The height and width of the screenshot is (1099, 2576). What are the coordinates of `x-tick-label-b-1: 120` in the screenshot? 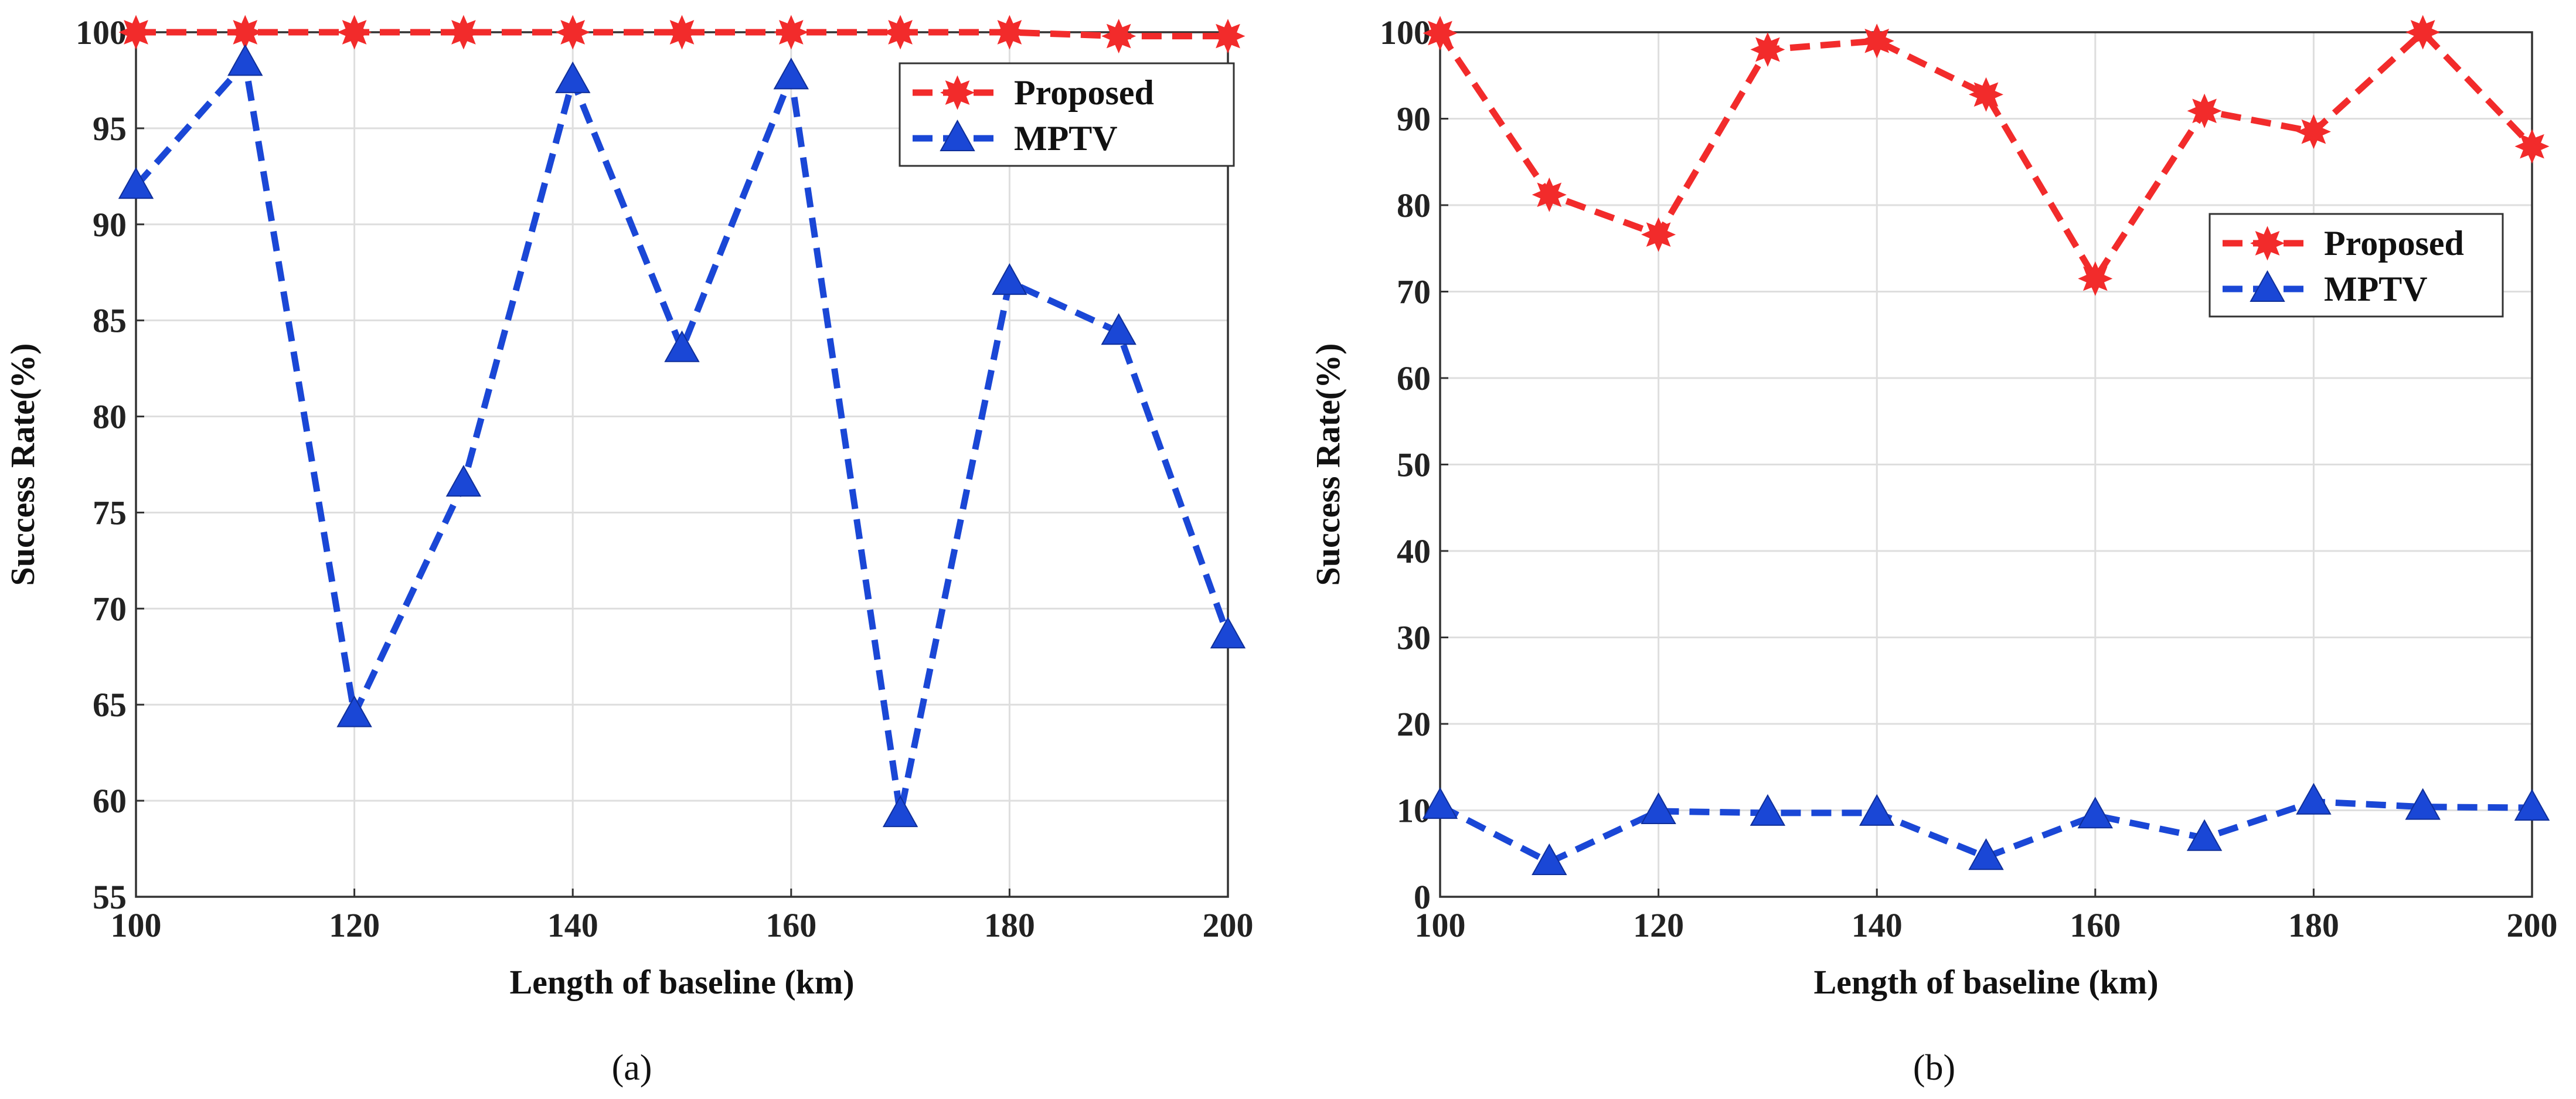 It's located at (1658, 925).